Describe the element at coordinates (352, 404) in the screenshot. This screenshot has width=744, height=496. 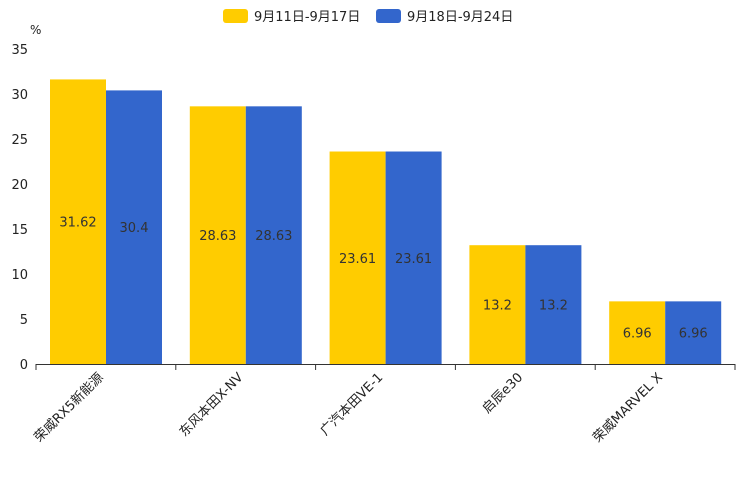
I see `x-category-label: 广汽本田VE-1` at that location.